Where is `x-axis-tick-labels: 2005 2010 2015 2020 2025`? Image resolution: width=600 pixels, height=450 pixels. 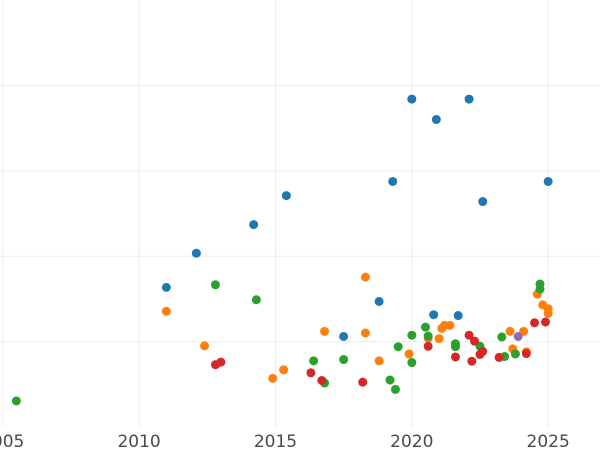
x-axis-tick-labels: 2005 2010 2015 2020 2025 is located at coordinates (285, 441).